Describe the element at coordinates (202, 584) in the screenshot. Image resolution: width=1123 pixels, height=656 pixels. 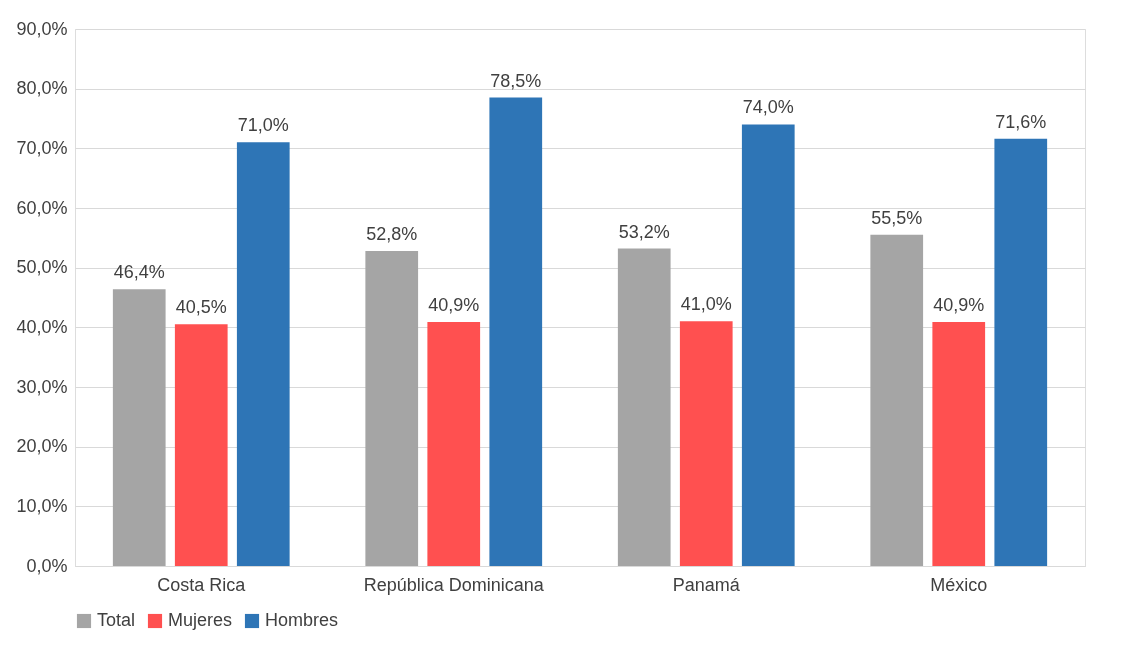
I see `x-tick-label: Costa Rica` at that location.